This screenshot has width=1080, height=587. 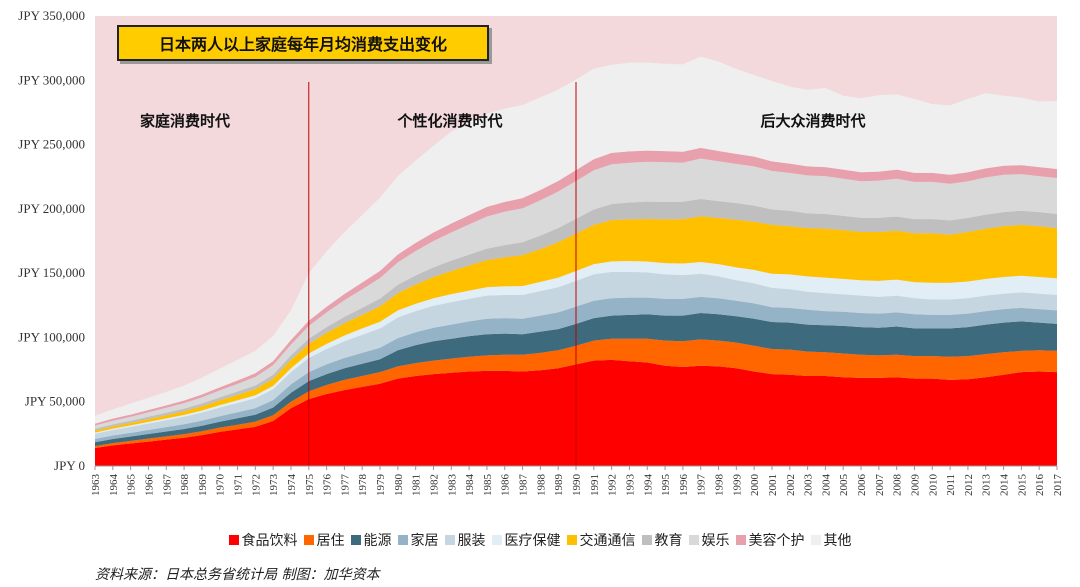 I want to click on x-tick-label: 1975, so click(x=310, y=485).